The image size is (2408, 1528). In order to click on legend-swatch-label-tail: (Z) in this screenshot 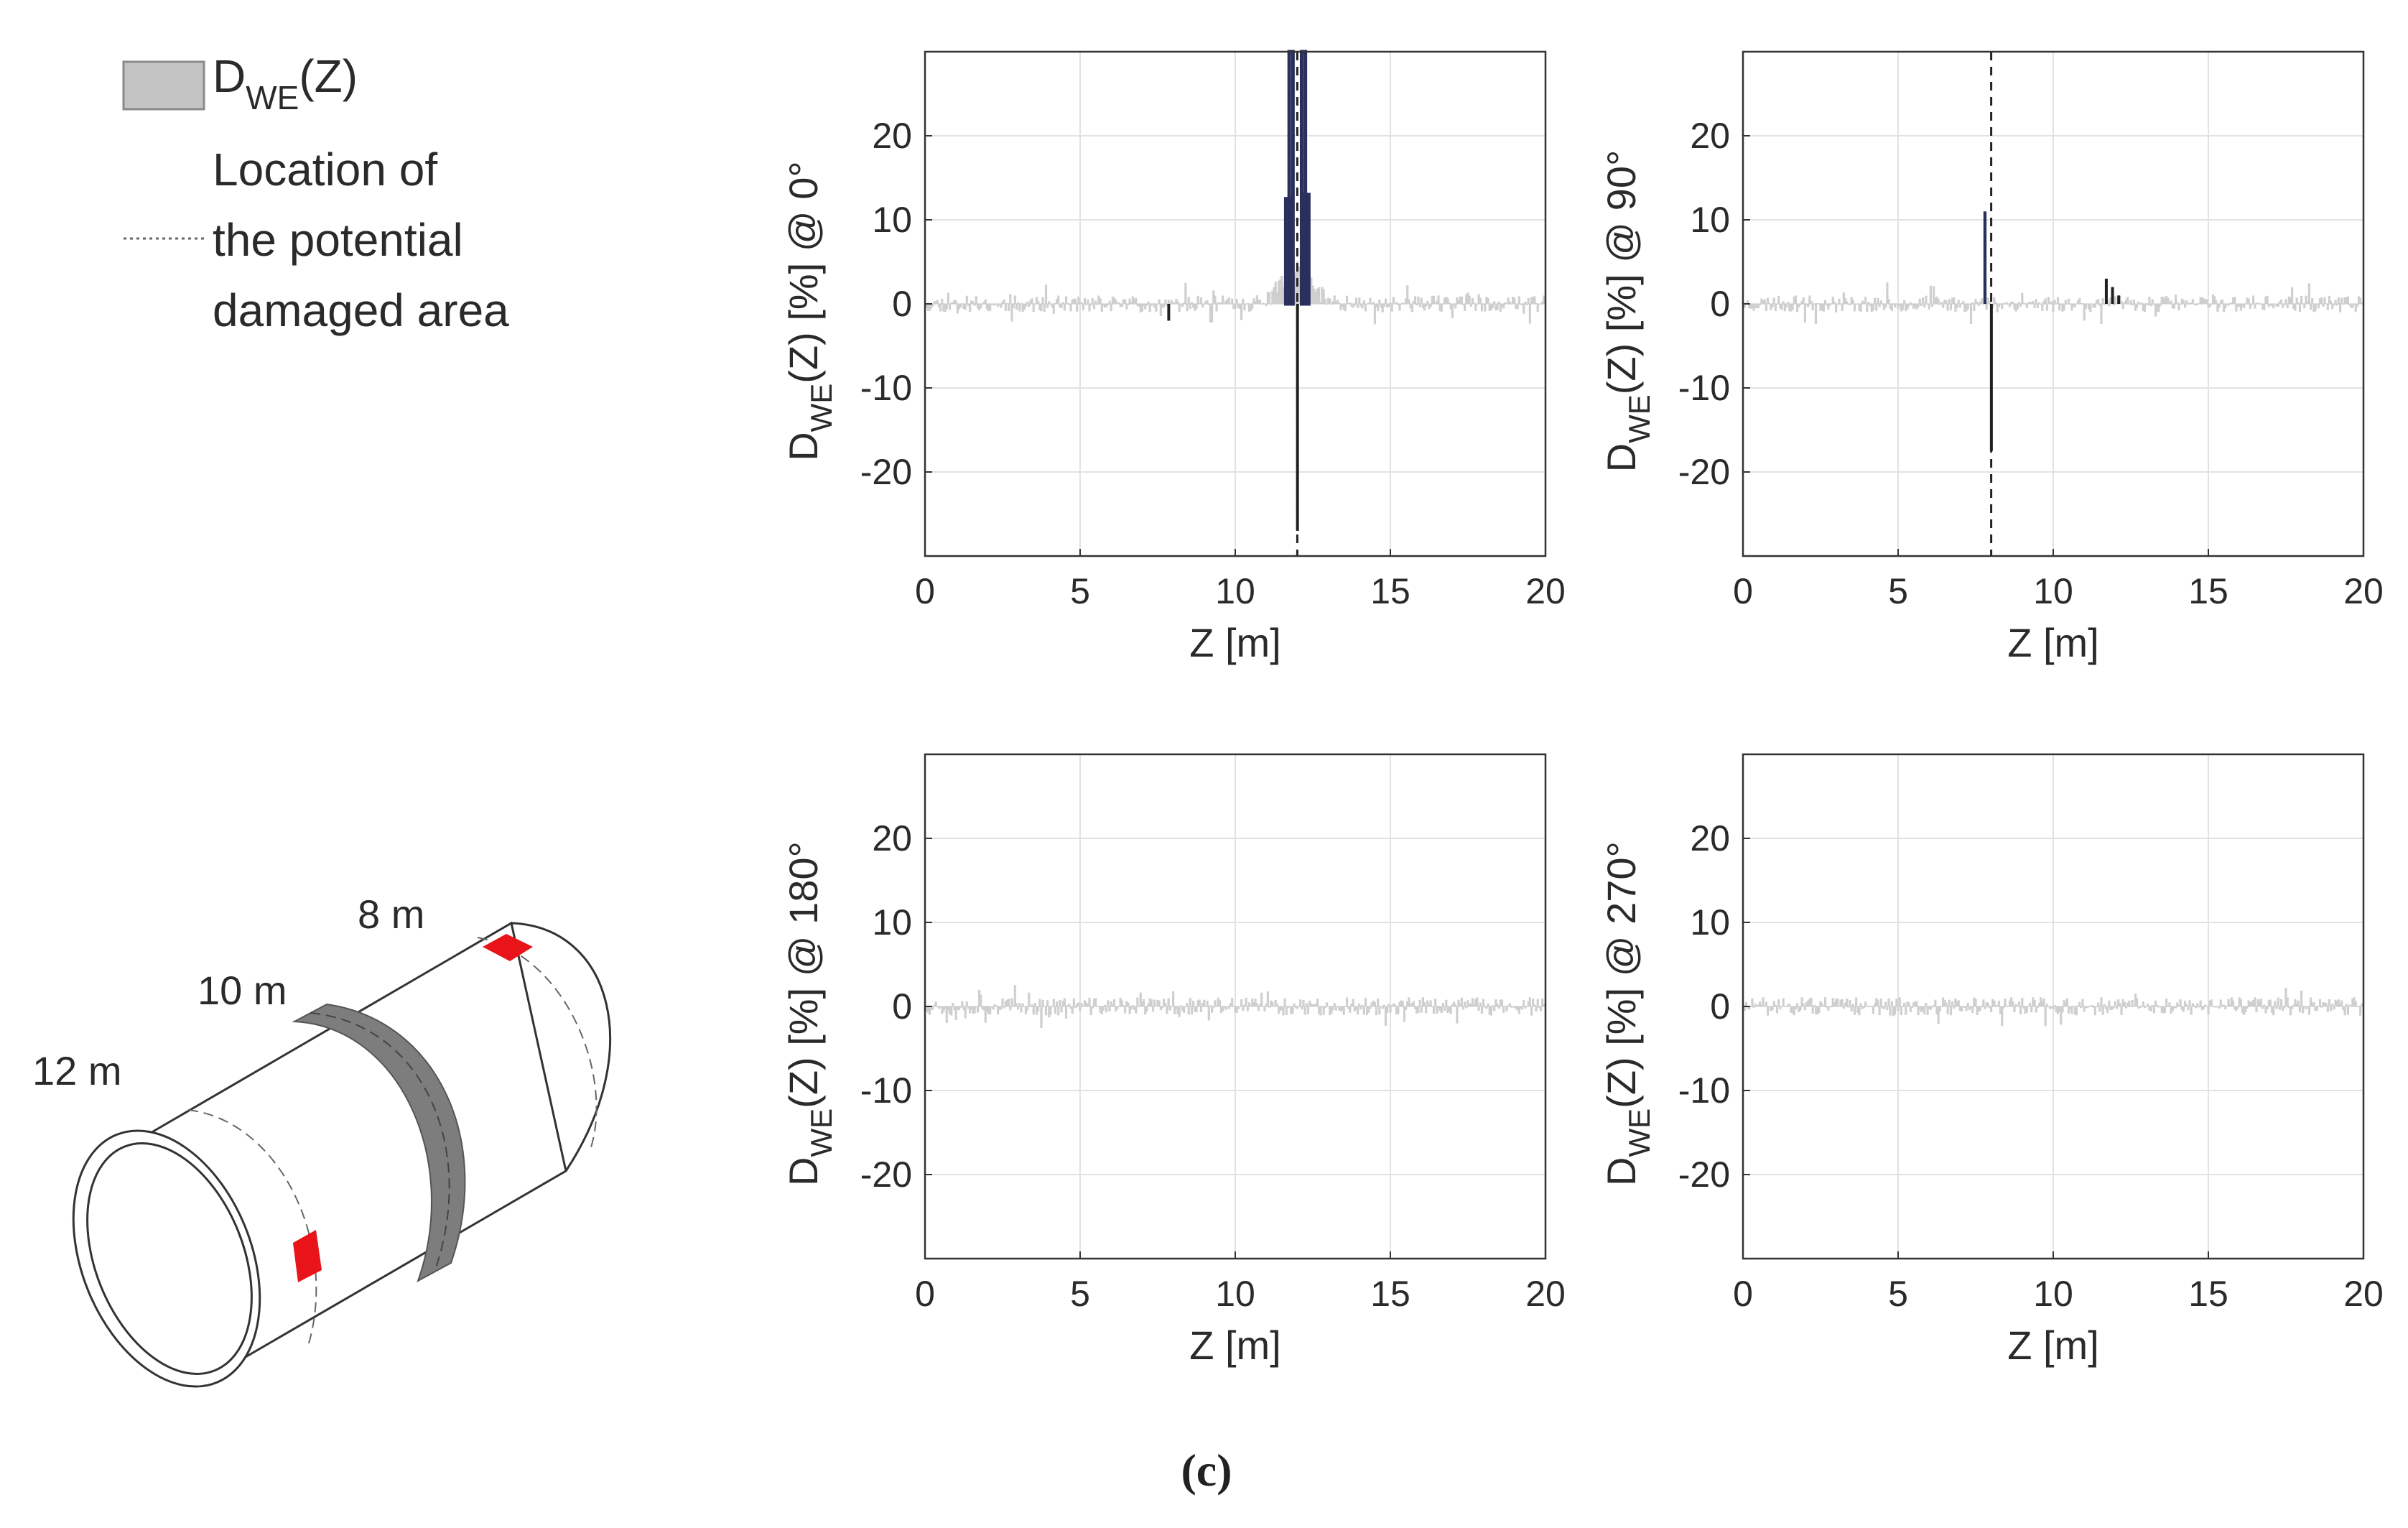, I will do `click(329, 76)`.